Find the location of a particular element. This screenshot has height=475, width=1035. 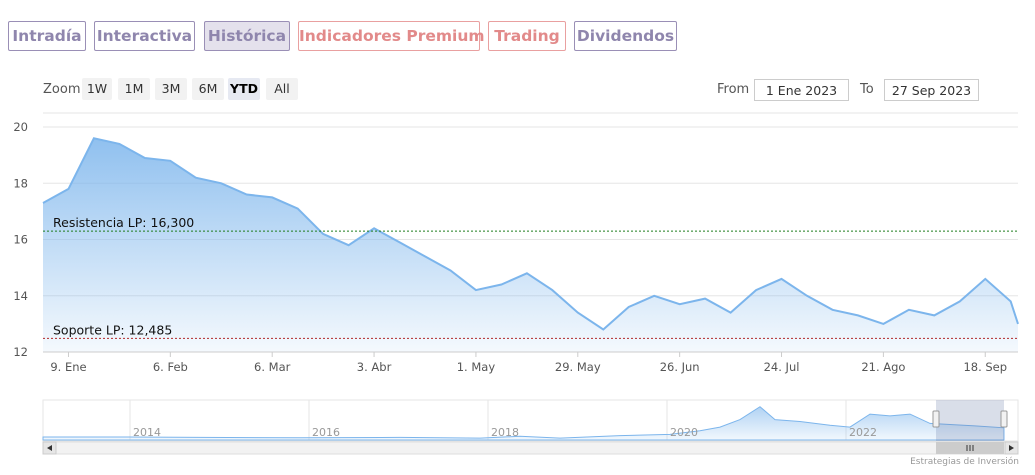

x-tick-label: 21. Ago is located at coordinates (883, 367).